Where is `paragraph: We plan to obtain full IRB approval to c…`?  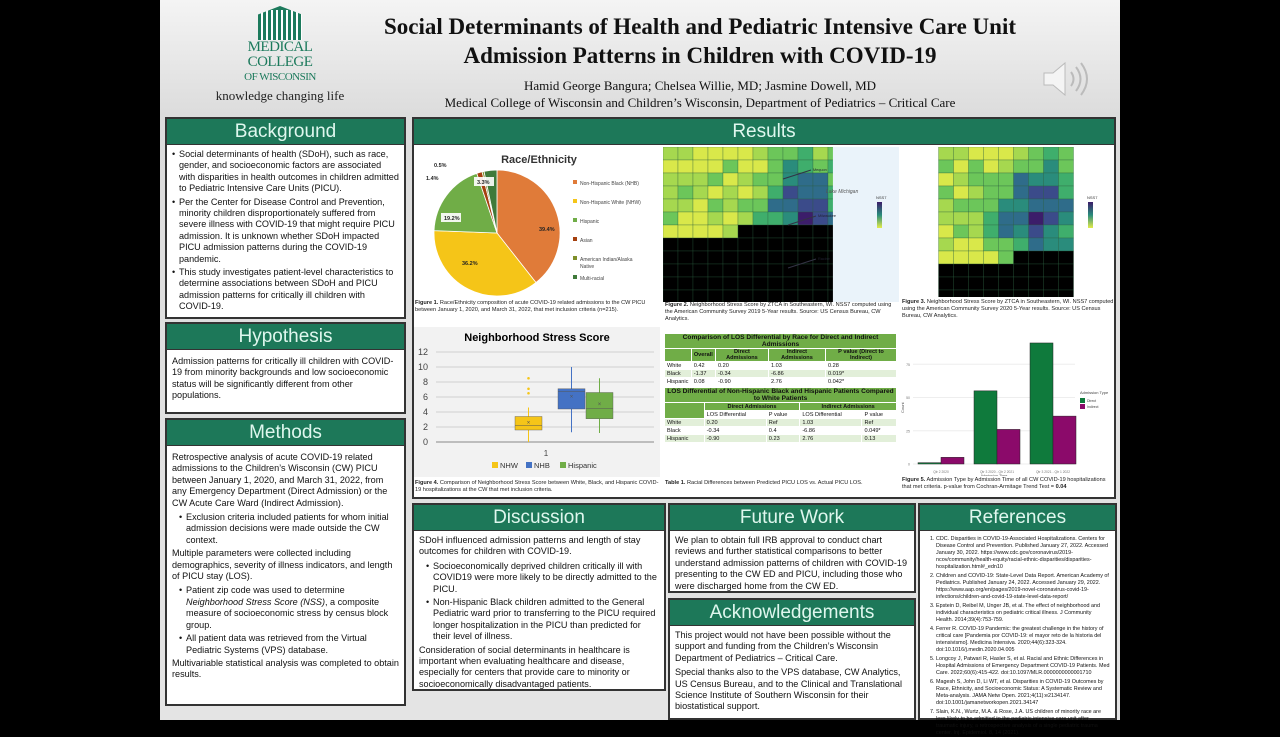 paragraph: We plan to obtain full IRB approval to c… is located at coordinates (791, 563).